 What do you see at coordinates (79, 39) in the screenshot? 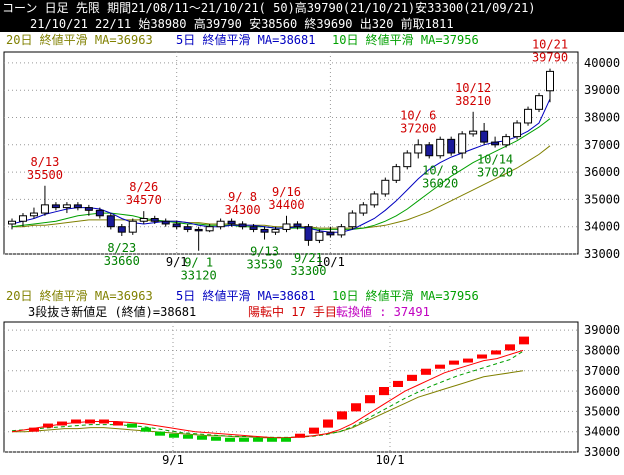
I see `top-legend-ma20: 20日 終値平滑 MA=36963` at bounding box center [79, 39].